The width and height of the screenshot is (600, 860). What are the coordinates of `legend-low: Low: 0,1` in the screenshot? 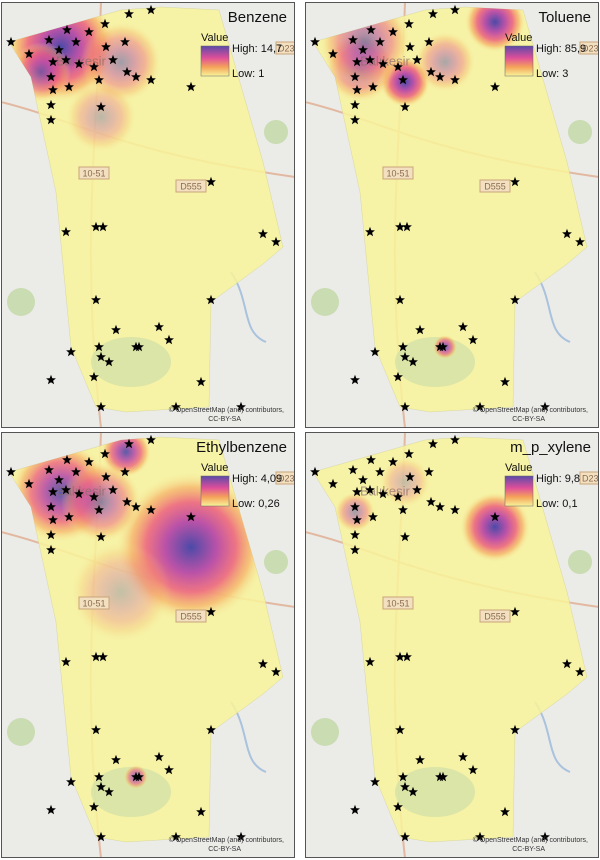 It's located at (557, 504).